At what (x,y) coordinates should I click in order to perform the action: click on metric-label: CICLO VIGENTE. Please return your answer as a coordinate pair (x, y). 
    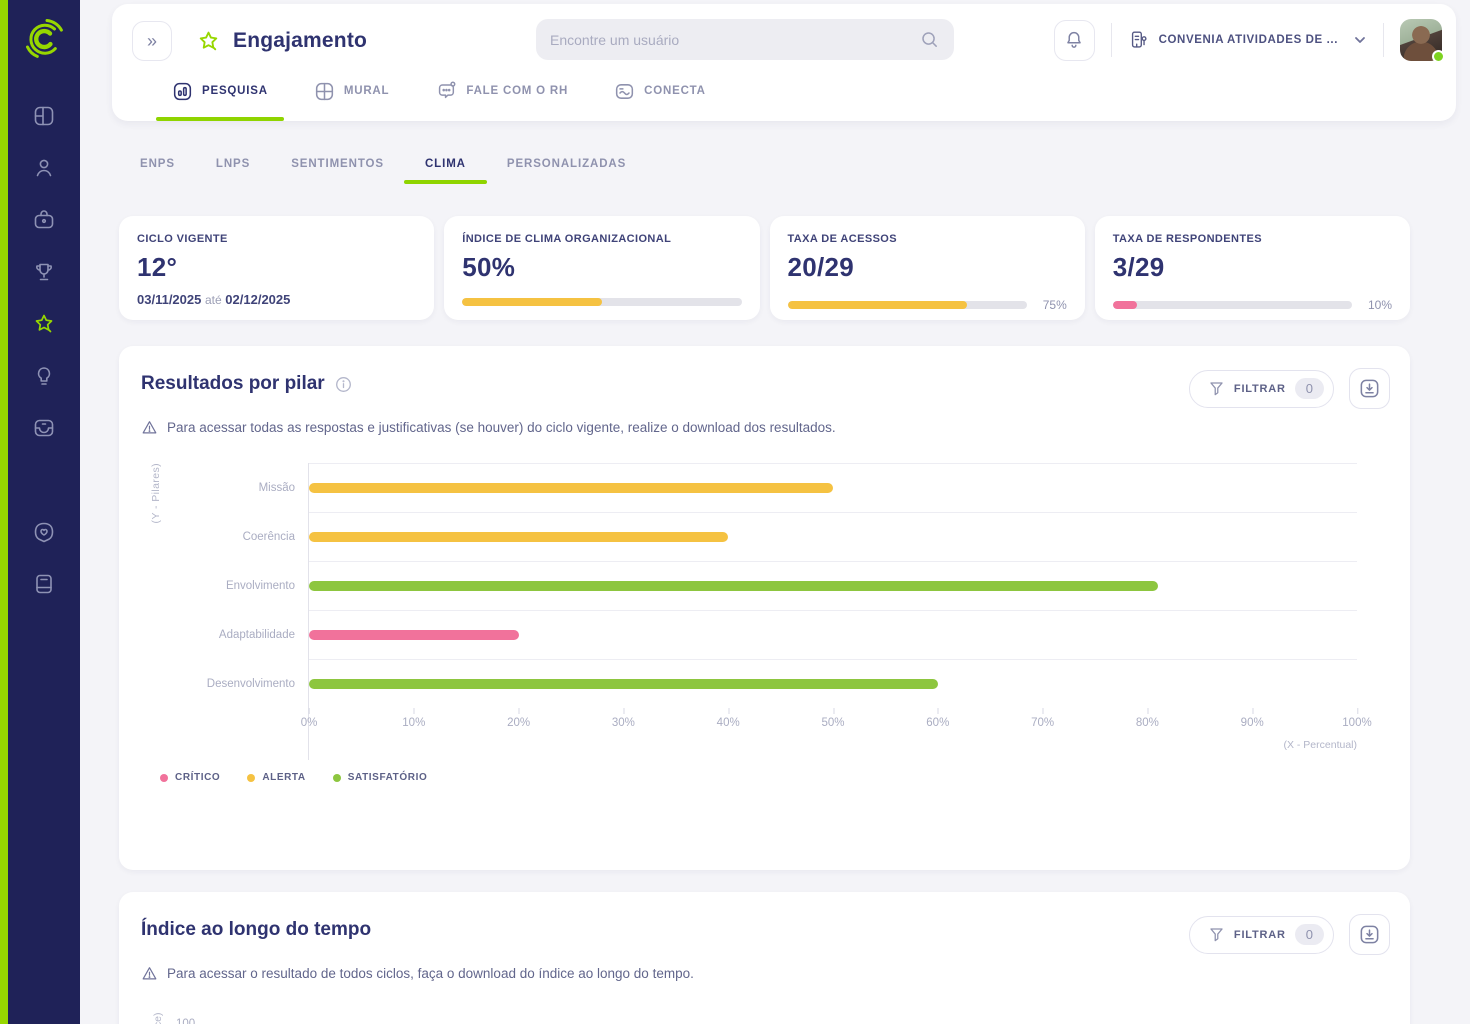
    Looking at the image, I should click on (182, 239).